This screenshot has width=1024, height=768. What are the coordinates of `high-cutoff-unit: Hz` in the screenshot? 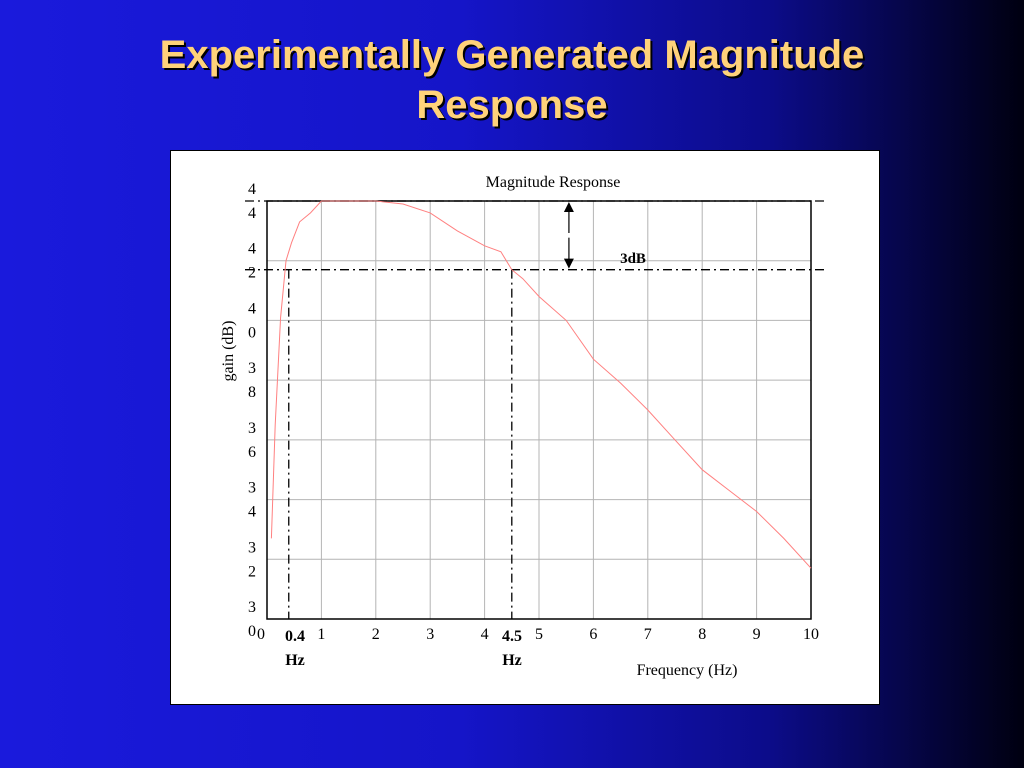 It's located at (512, 660).